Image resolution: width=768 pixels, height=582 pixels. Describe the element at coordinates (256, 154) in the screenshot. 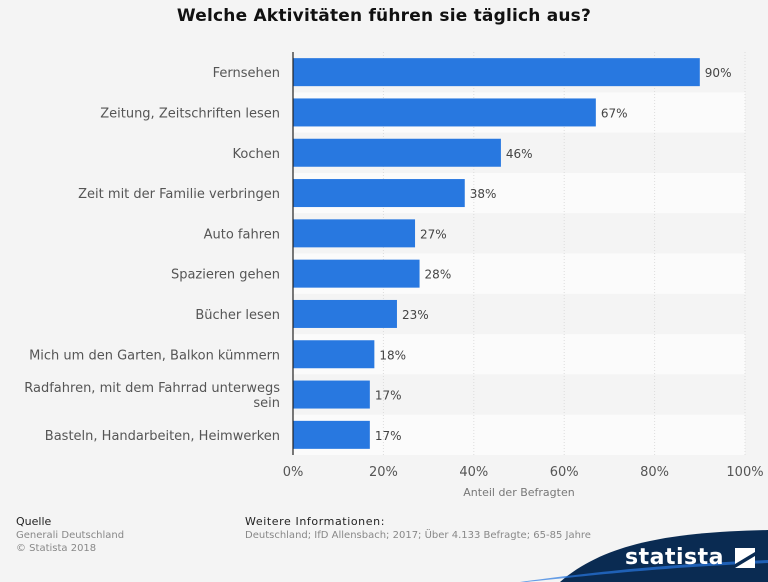

I see `category-label: Kochen` at that location.